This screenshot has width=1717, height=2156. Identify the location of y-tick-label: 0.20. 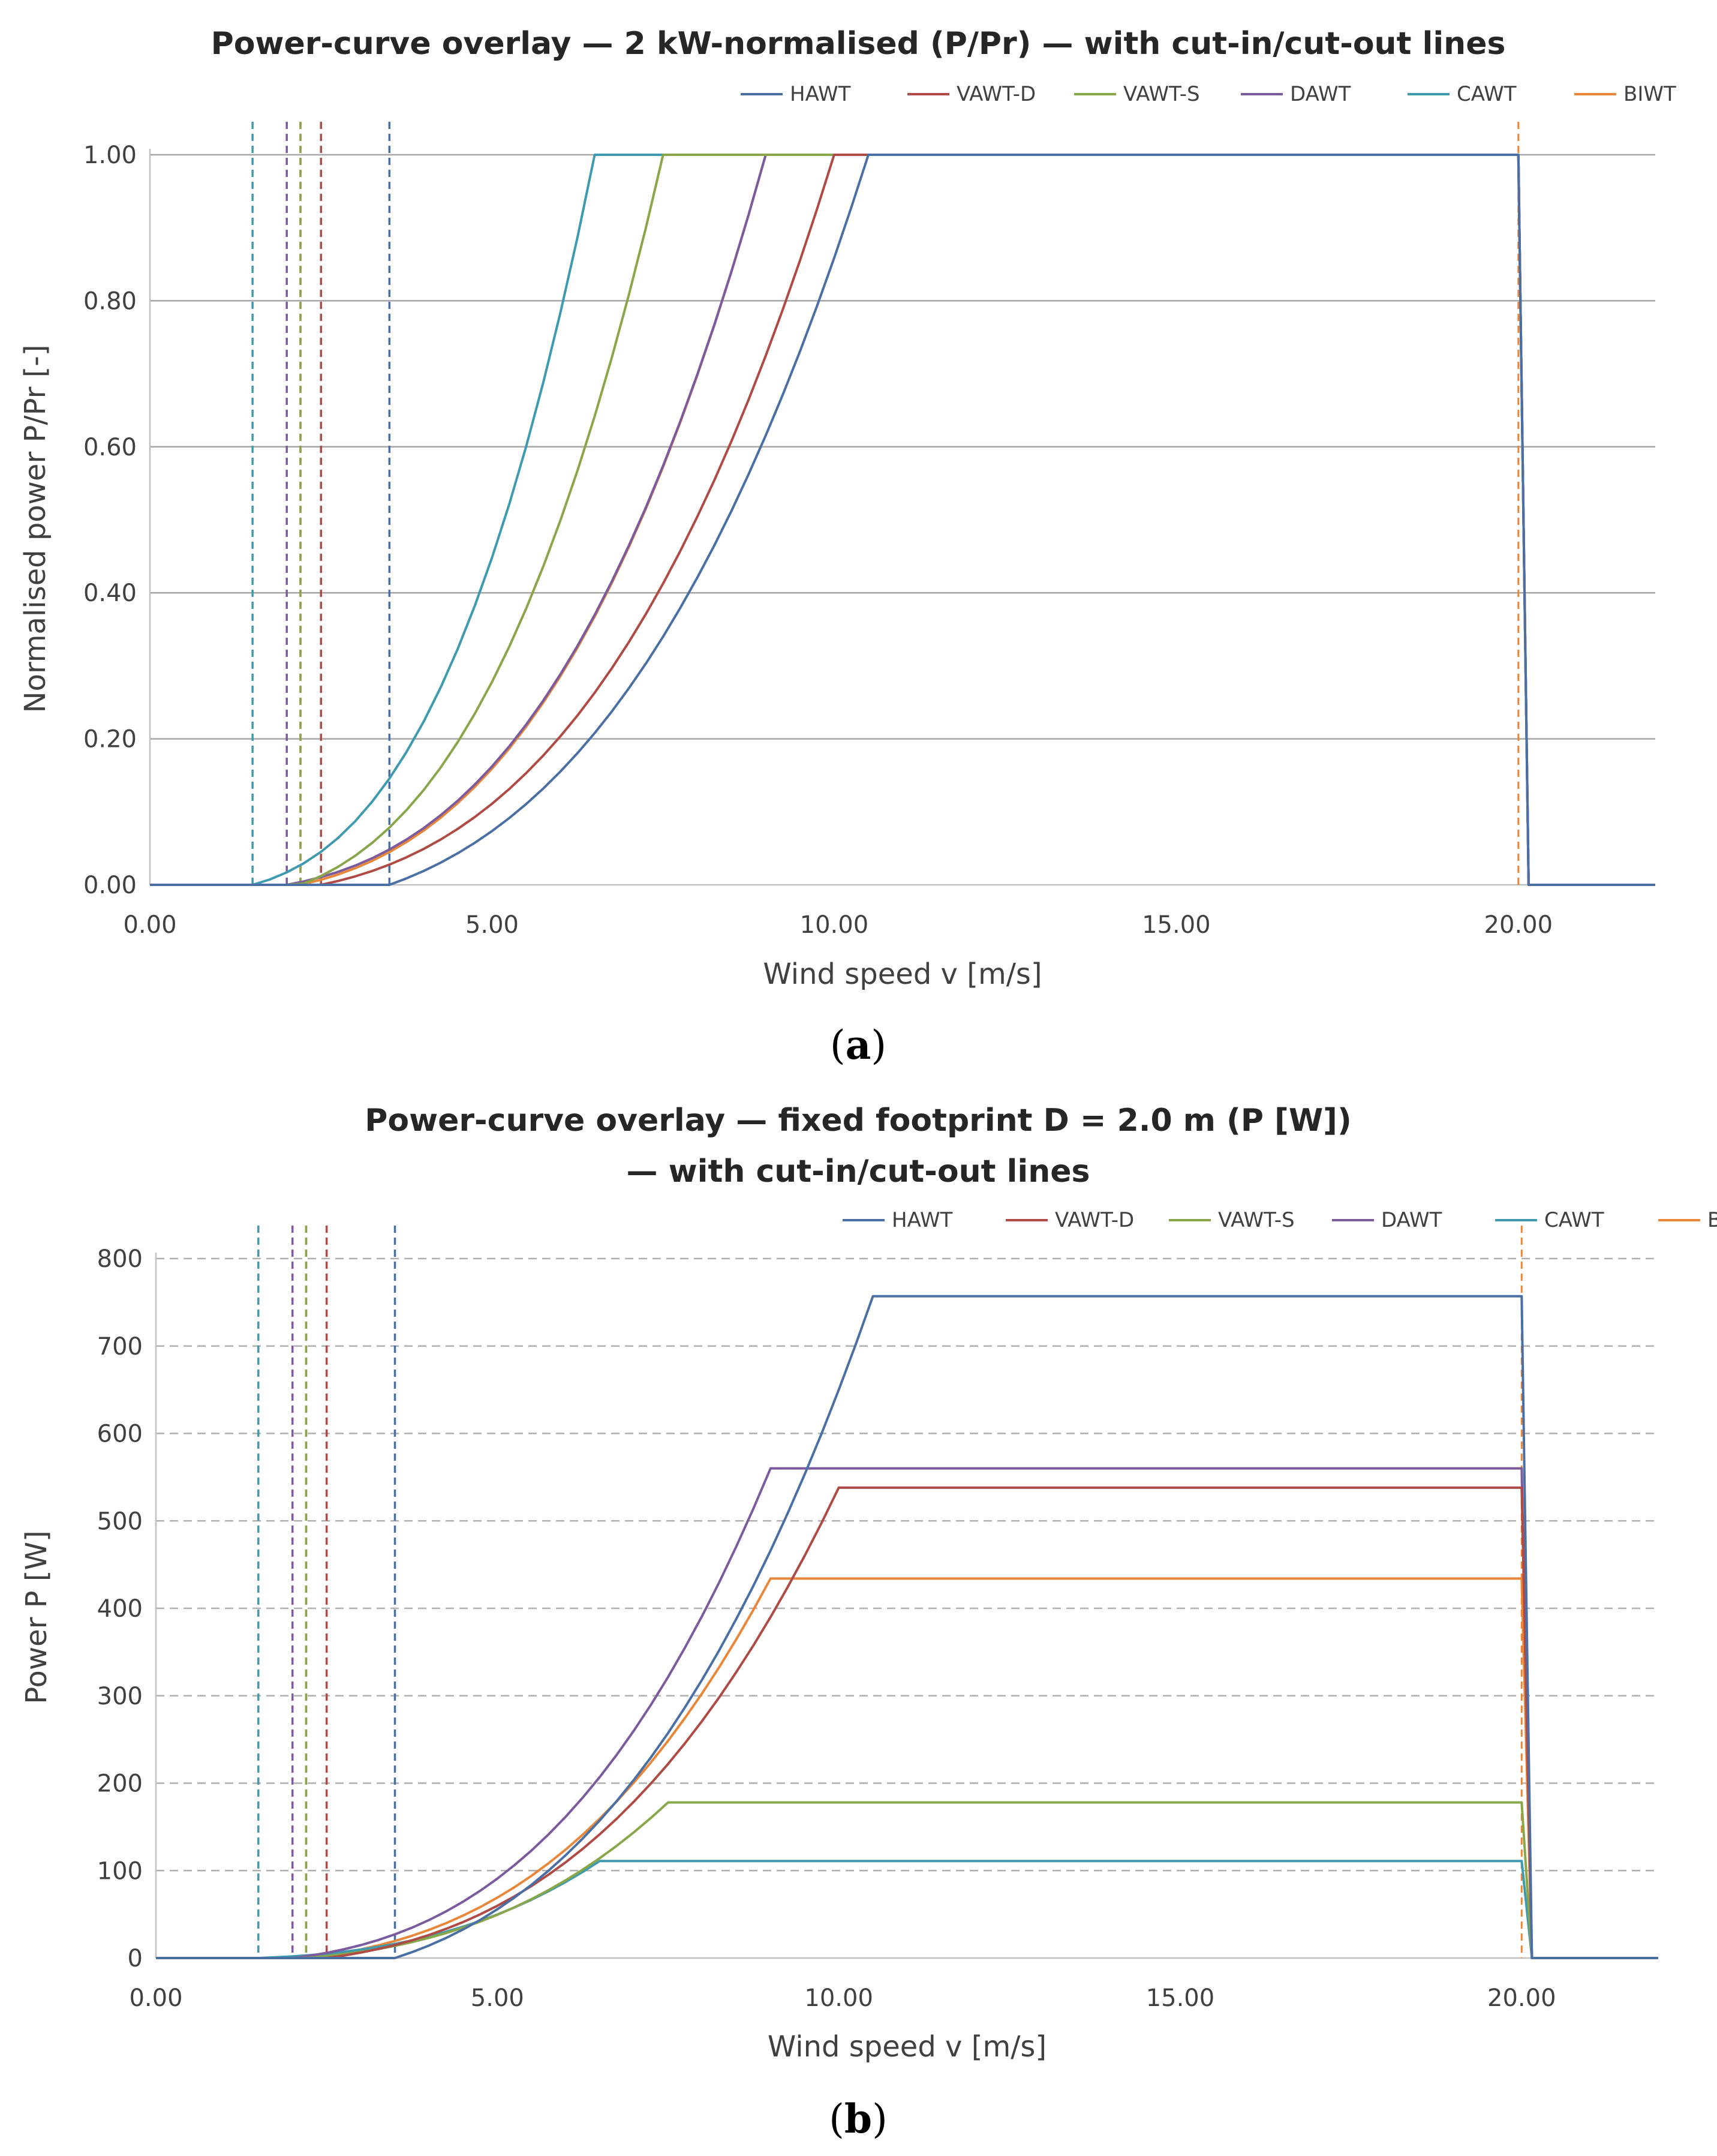
(110, 739).